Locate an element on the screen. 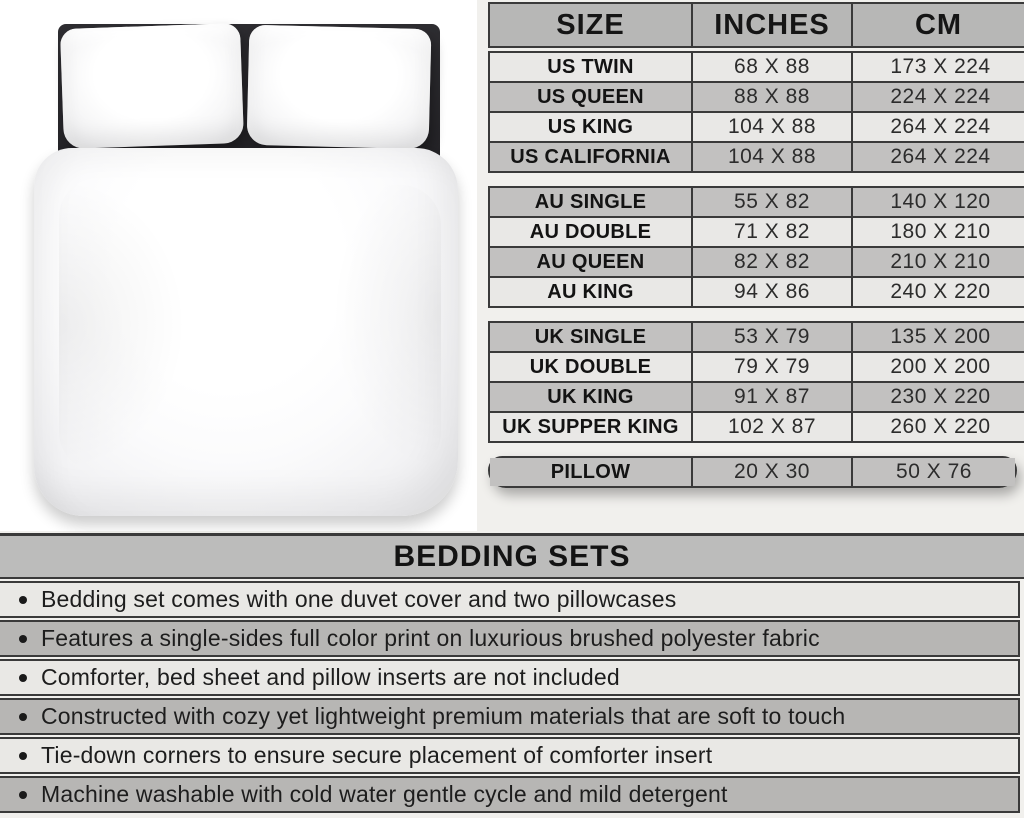 The width and height of the screenshot is (1024, 818). cell-size: US QUEEN is located at coordinates (591, 97).